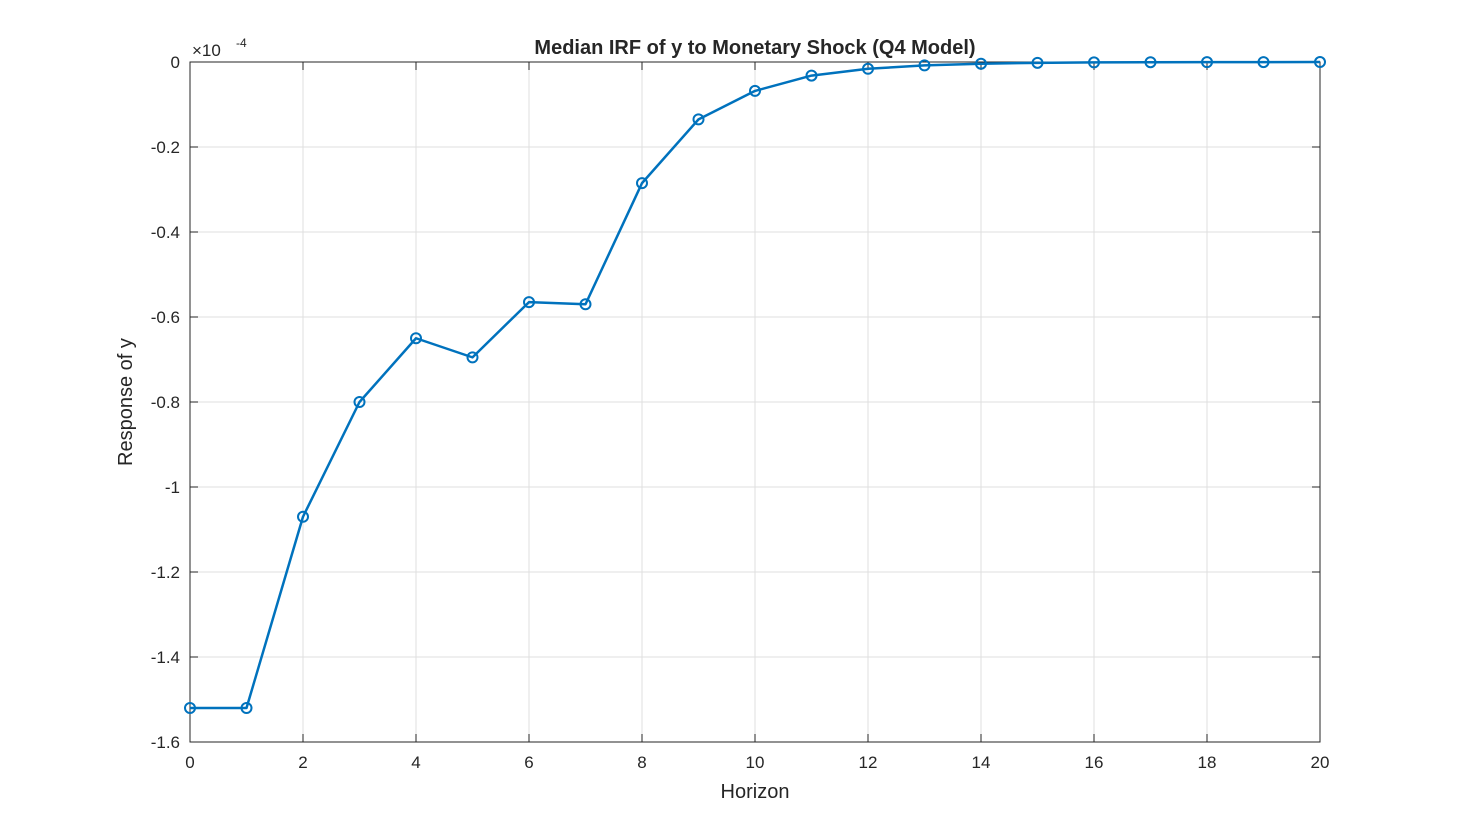 This screenshot has height=833, width=1458. Describe the element at coordinates (165, 402) in the screenshot. I see `y-tick-label: -0.8` at that location.